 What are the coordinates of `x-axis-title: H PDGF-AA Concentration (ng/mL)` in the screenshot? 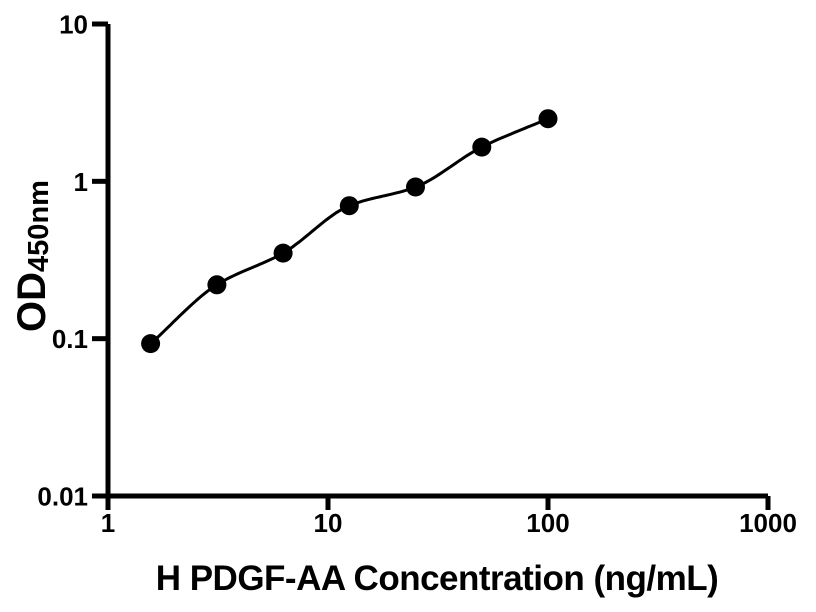 It's located at (437, 578).